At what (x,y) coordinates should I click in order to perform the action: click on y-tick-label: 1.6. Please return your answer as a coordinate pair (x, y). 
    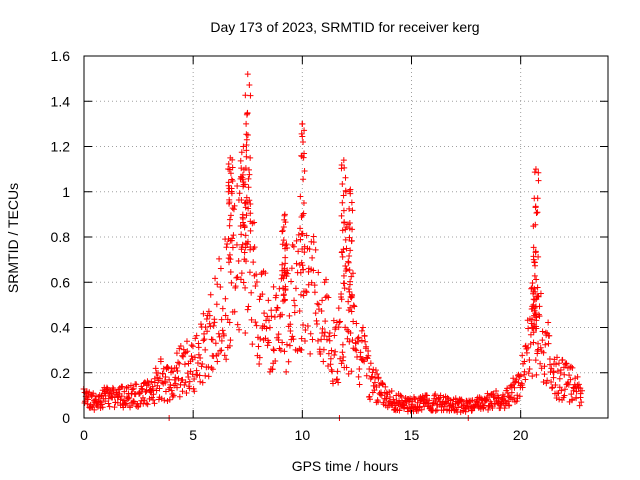
    Looking at the image, I should click on (61, 56).